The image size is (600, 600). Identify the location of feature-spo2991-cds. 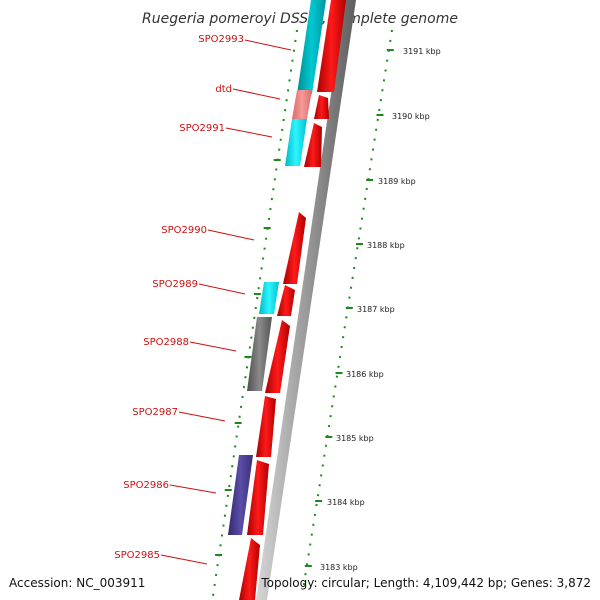
(313, 145).